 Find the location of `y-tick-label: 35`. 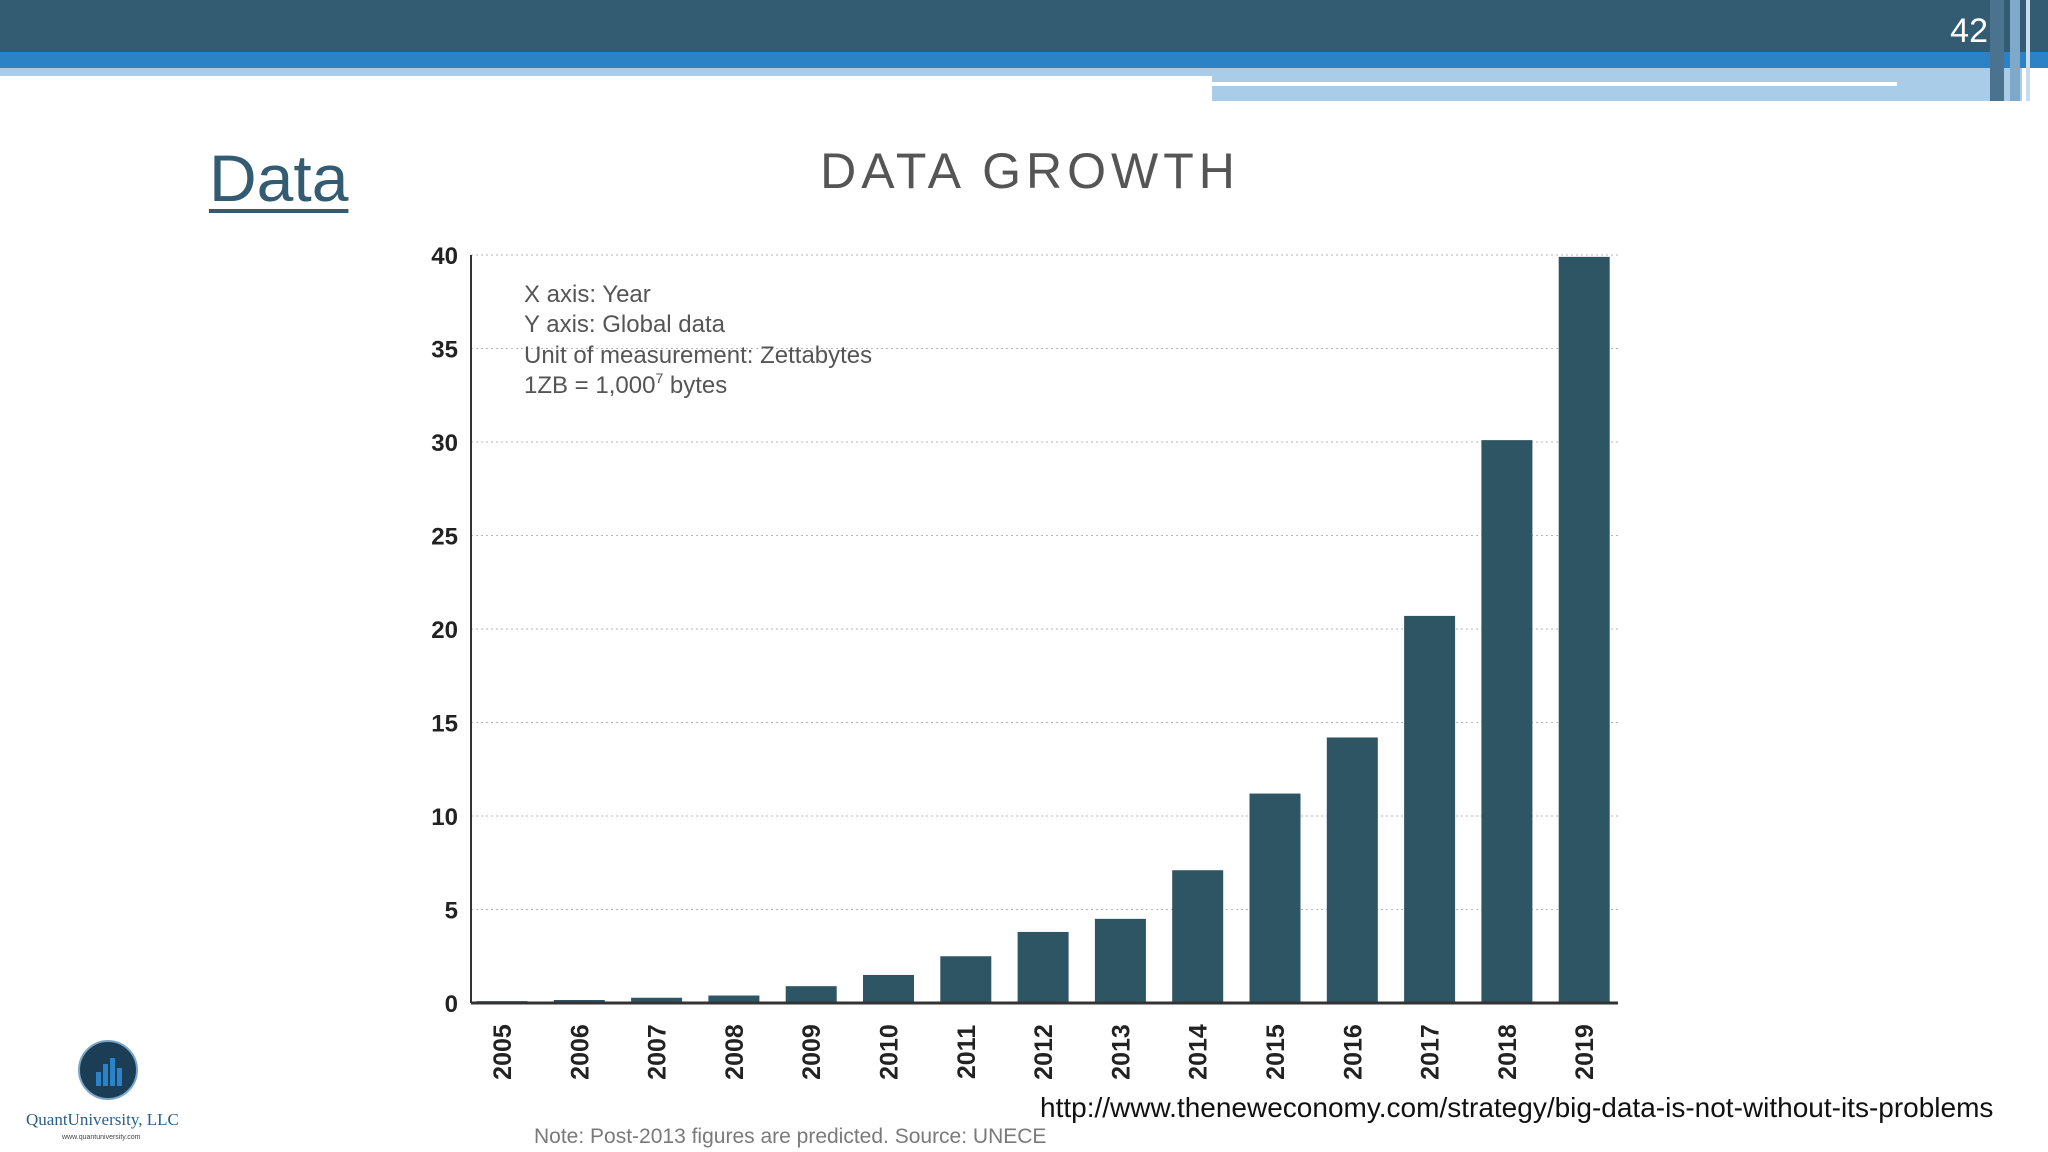

y-tick-label: 35 is located at coordinates (444, 350).